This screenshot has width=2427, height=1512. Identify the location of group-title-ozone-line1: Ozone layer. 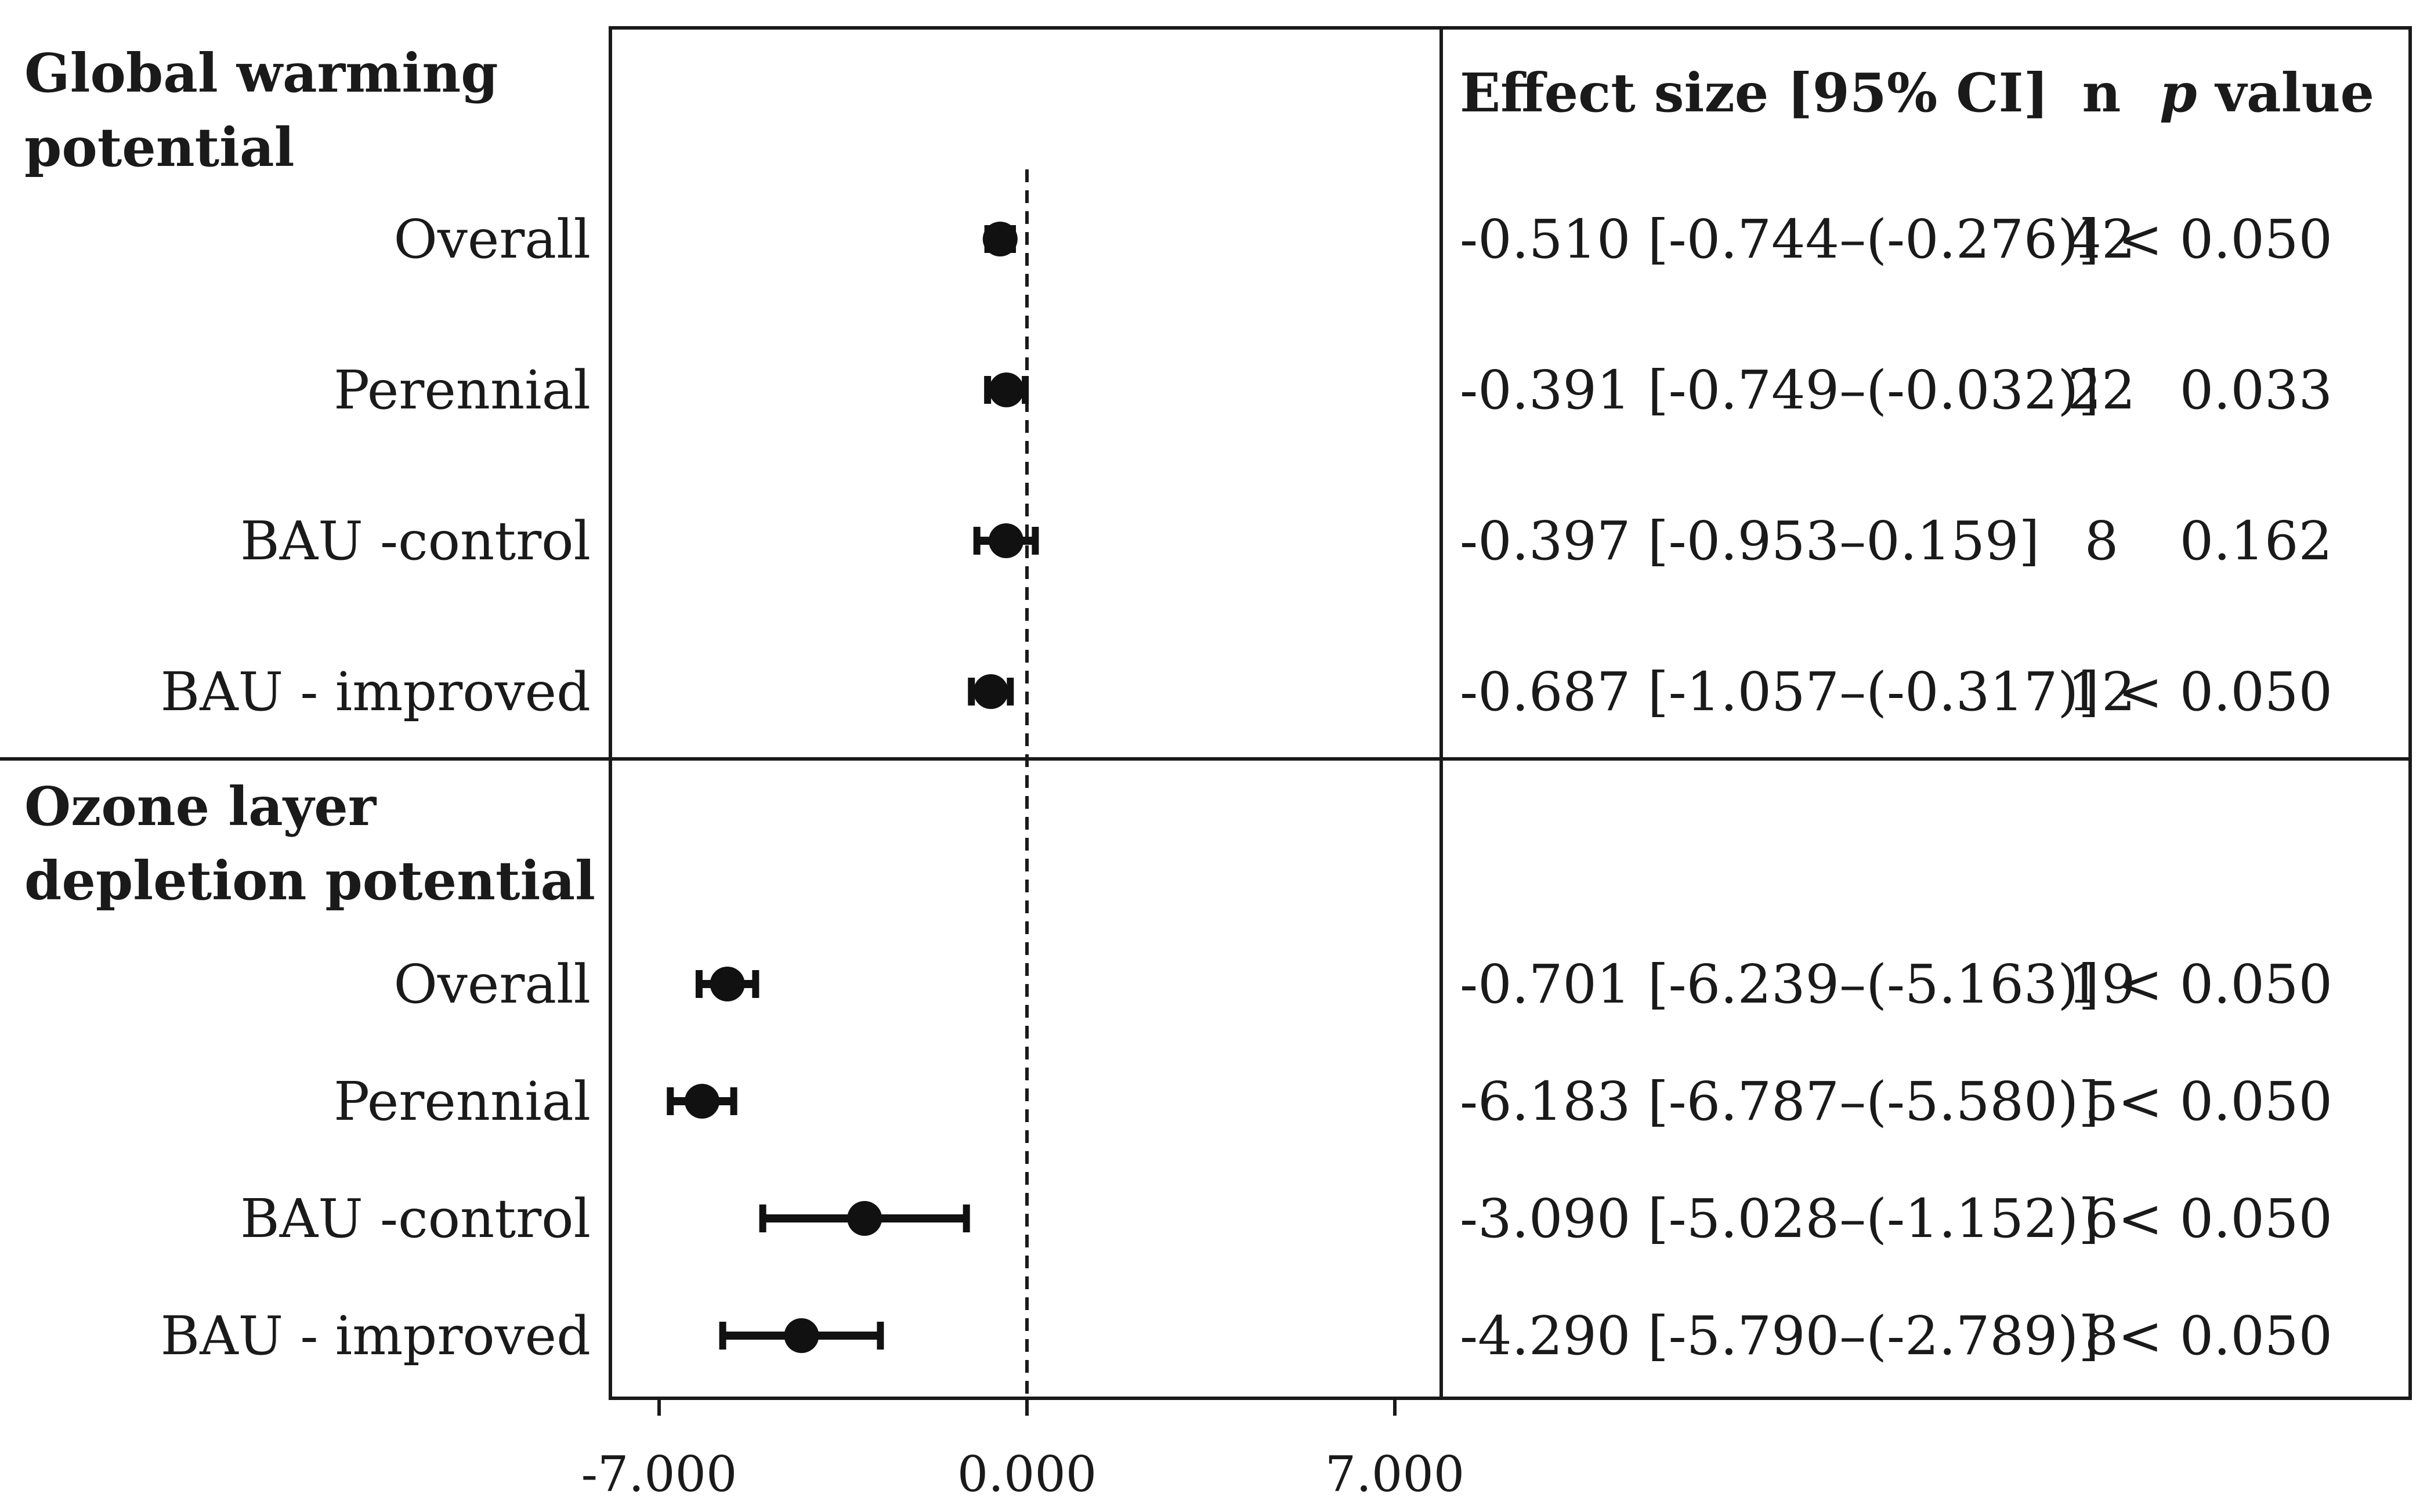
(200, 806).